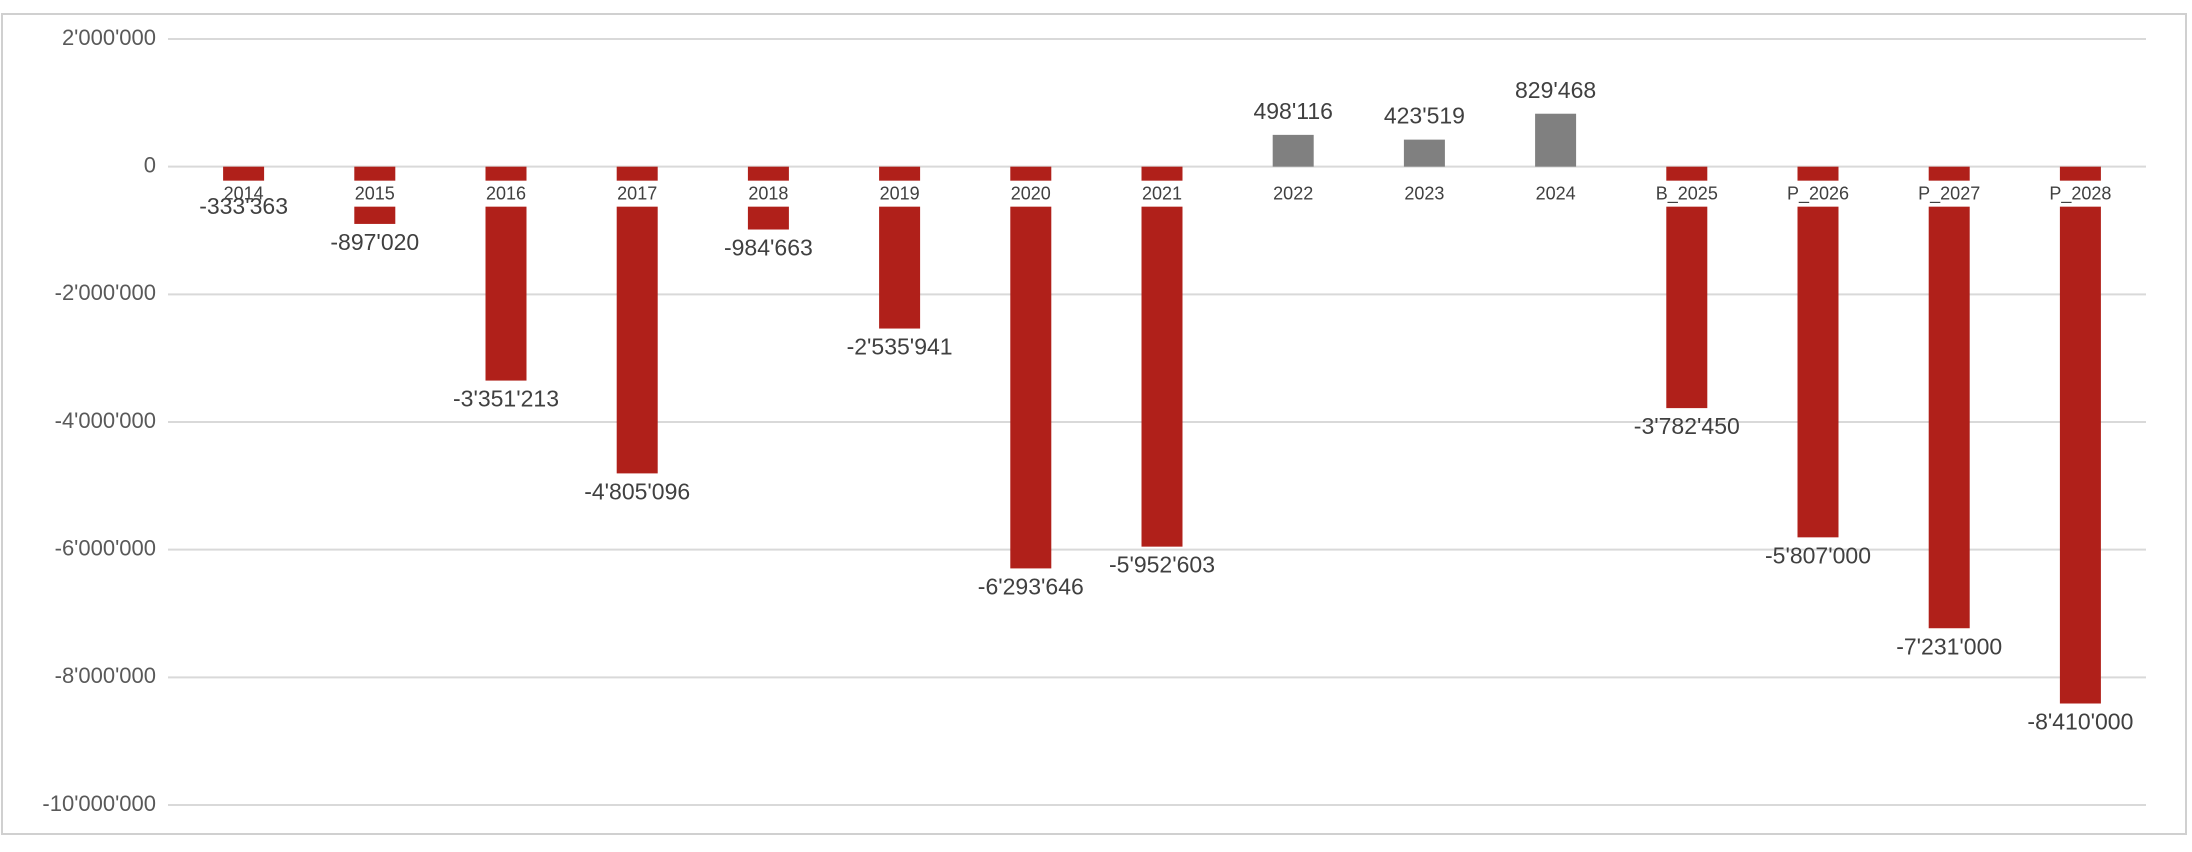 The width and height of the screenshot is (2192, 852). I want to click on data-label: 829'468, so click(1555, 90).